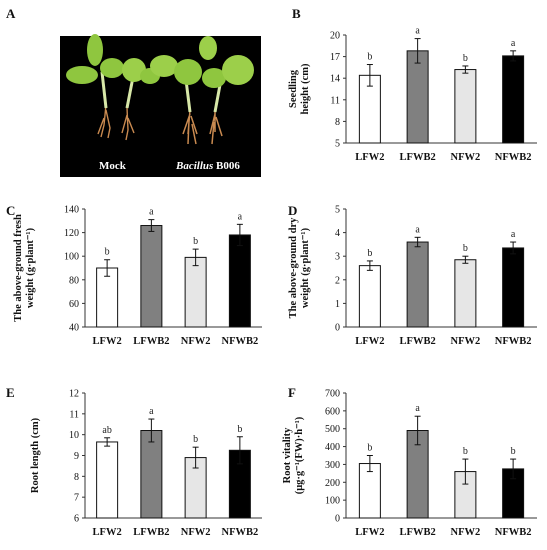 The height and width of the screenshot is (550, 547). What do you see at coordinates (74, 435) in the screenshot?
I see `y-tick-label: 10` at bounding box center [74, 435].